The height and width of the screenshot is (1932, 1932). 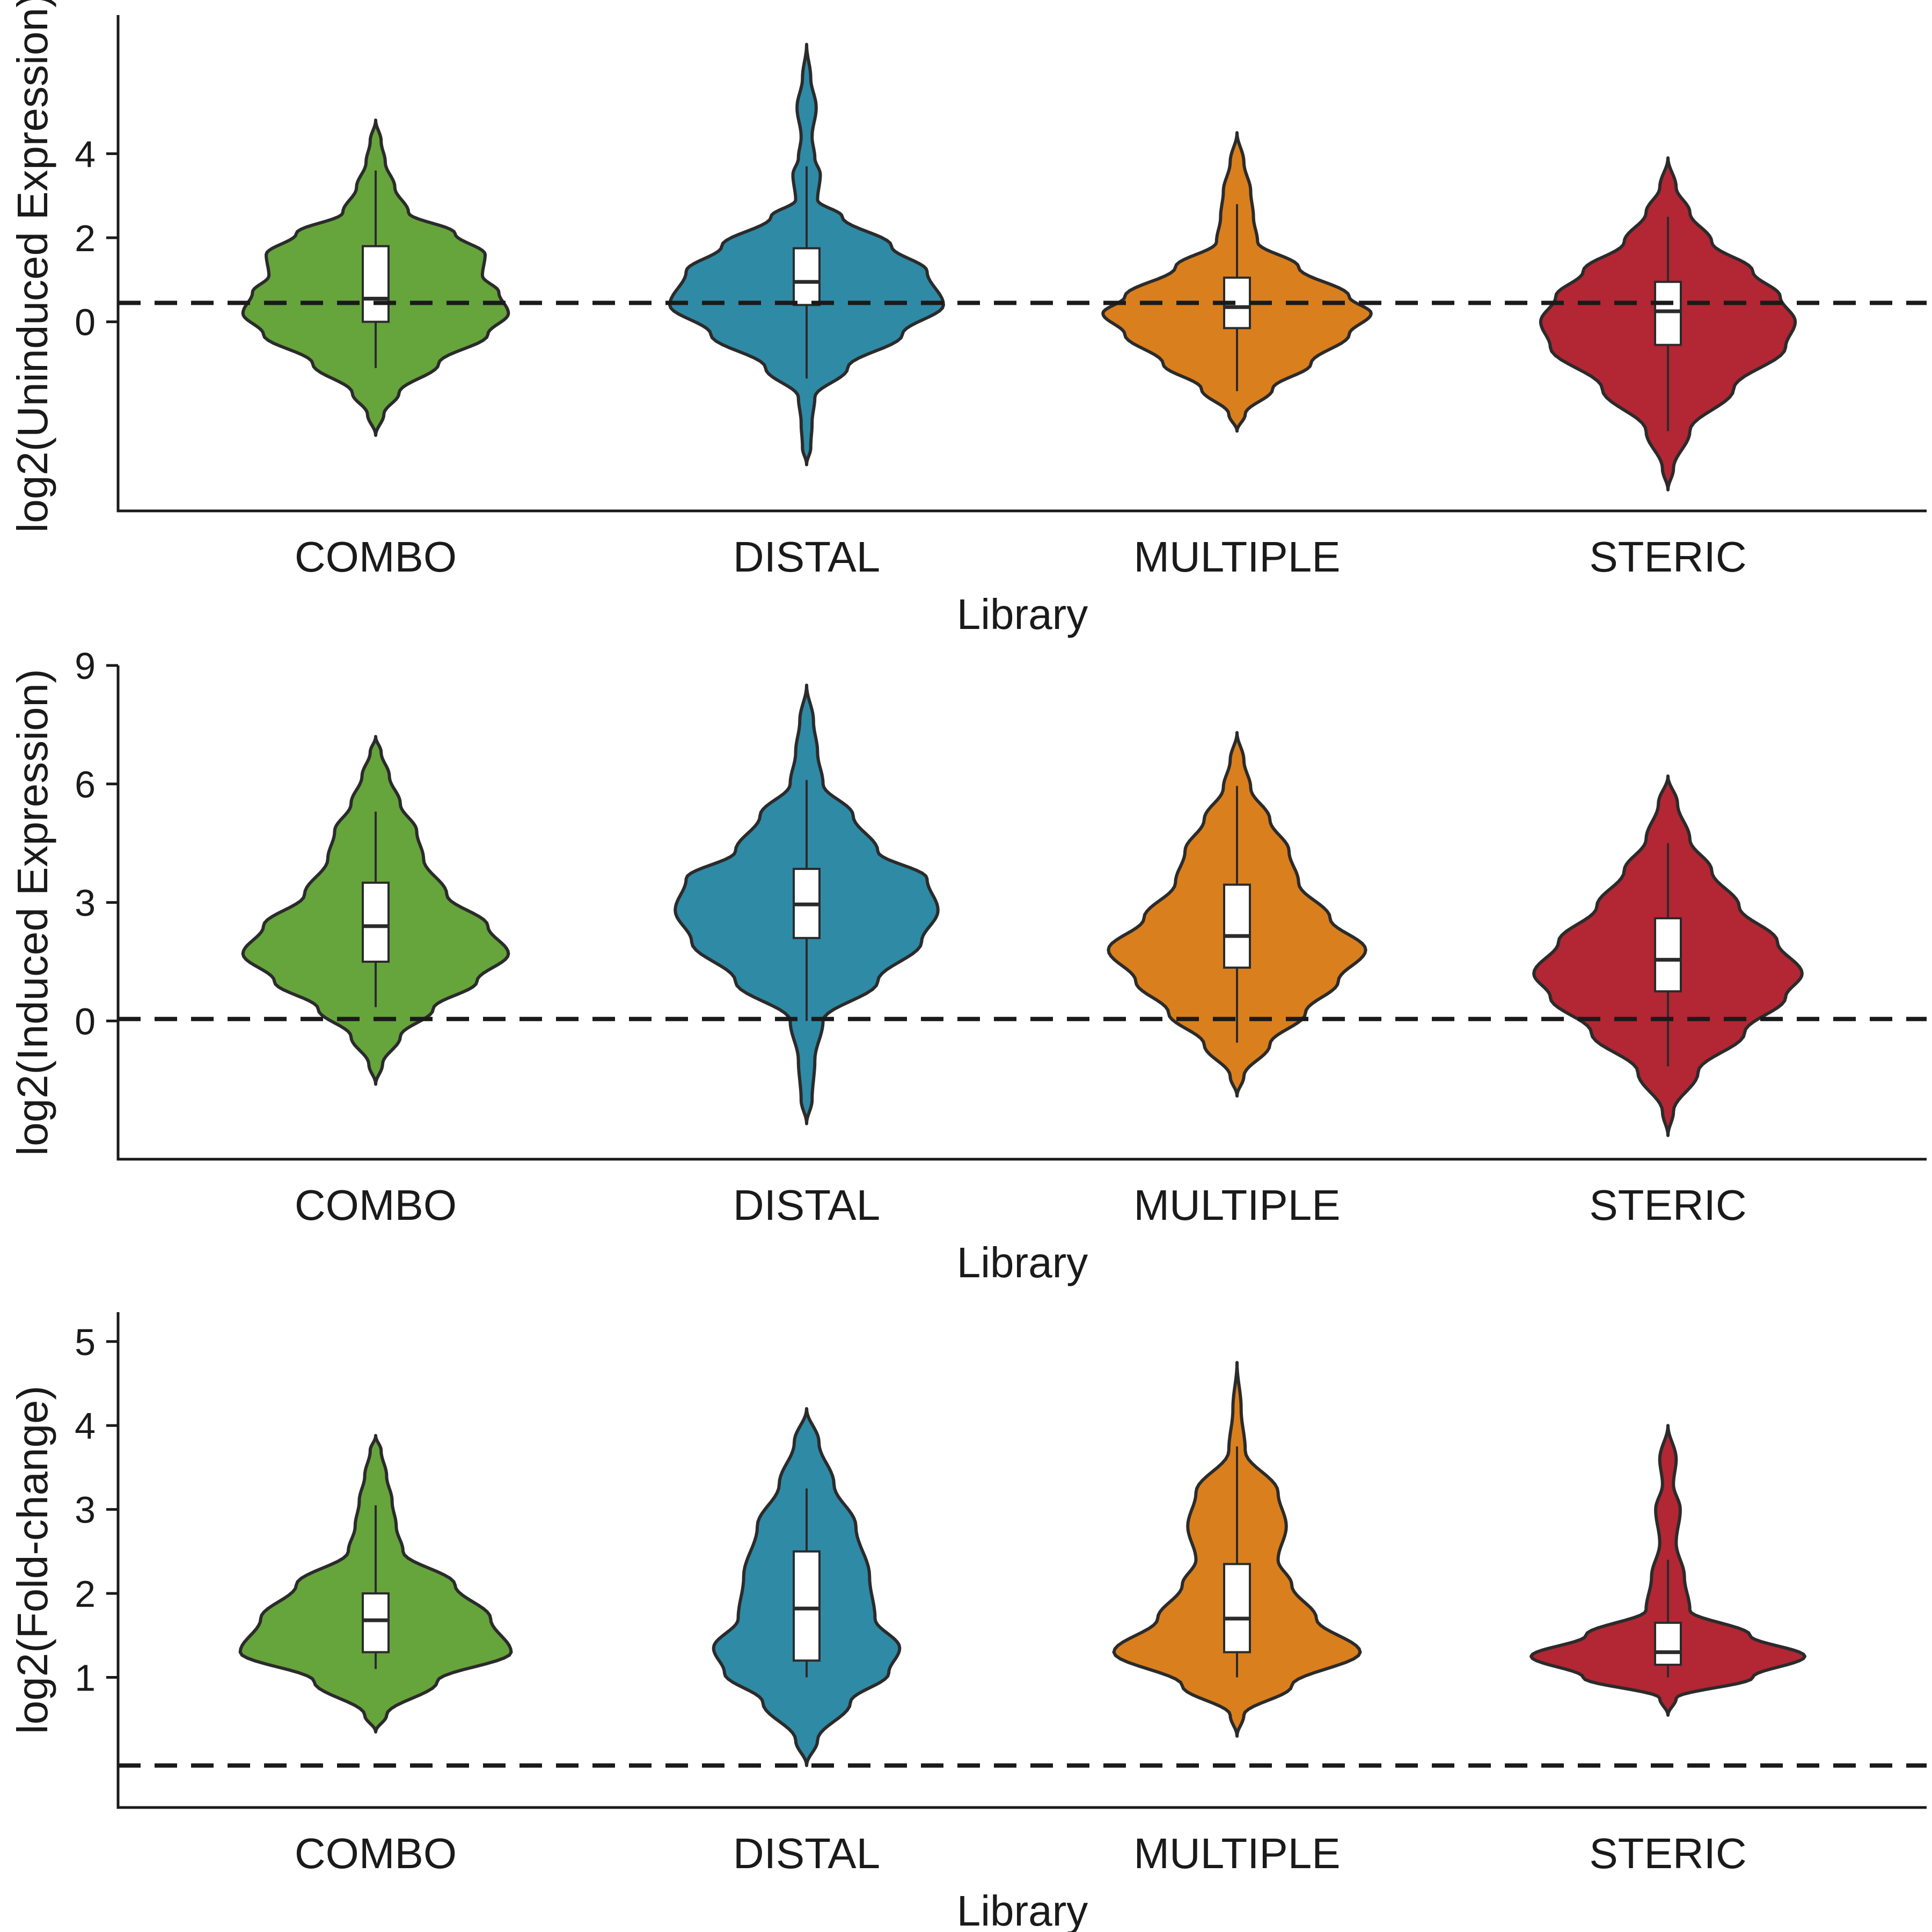 What do you see at coordinates (32, 912) in the screenshot?
I see `y-axis-title: log2(Induced Expression)` at bounding box center [32, 912].